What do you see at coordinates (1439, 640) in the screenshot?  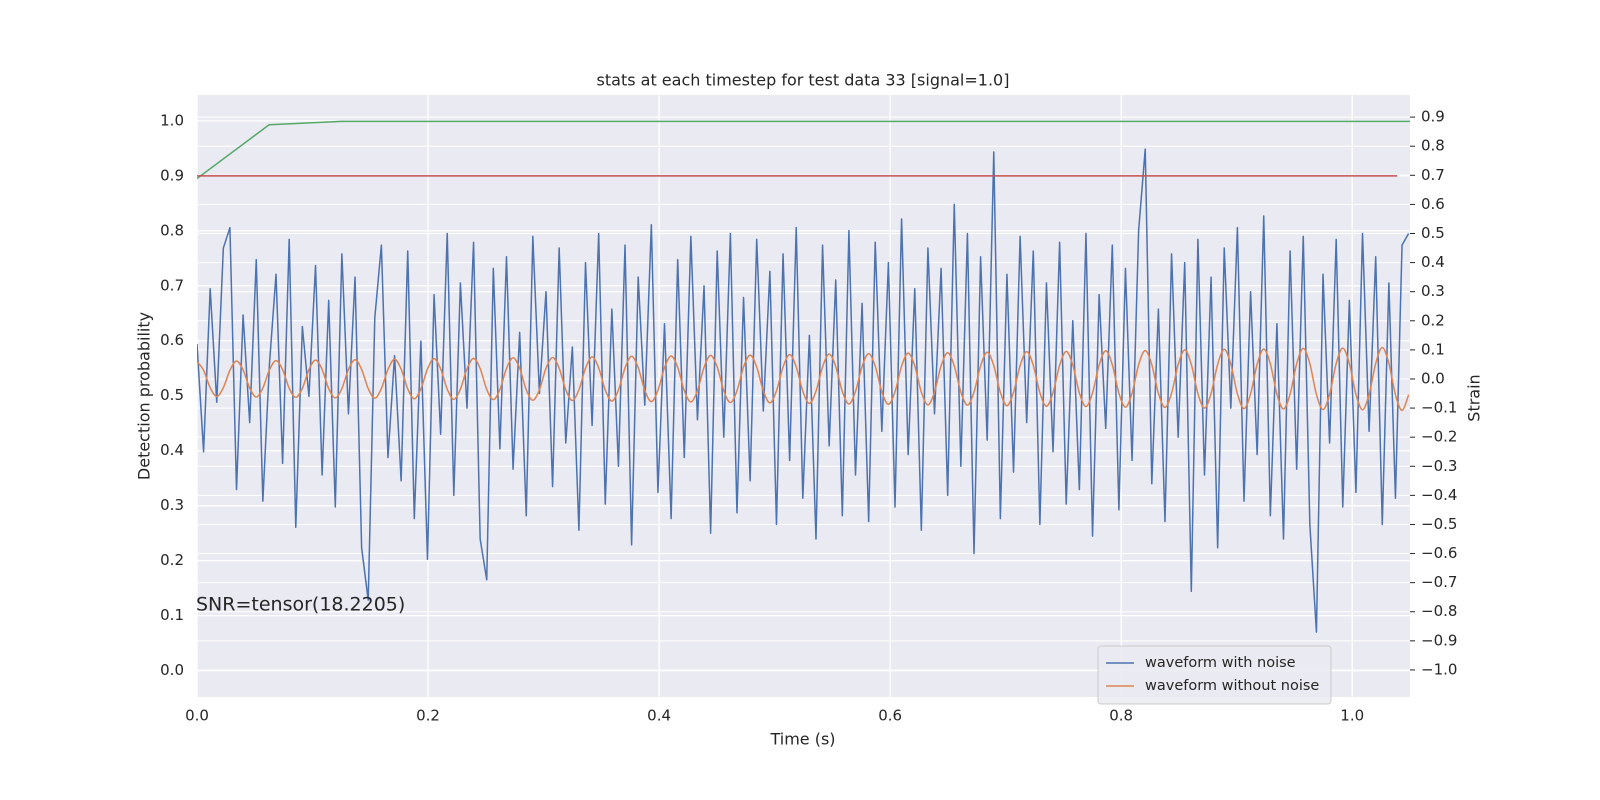 I see `y2-tick-label: −0.9` at bounding box center [1439, 640].